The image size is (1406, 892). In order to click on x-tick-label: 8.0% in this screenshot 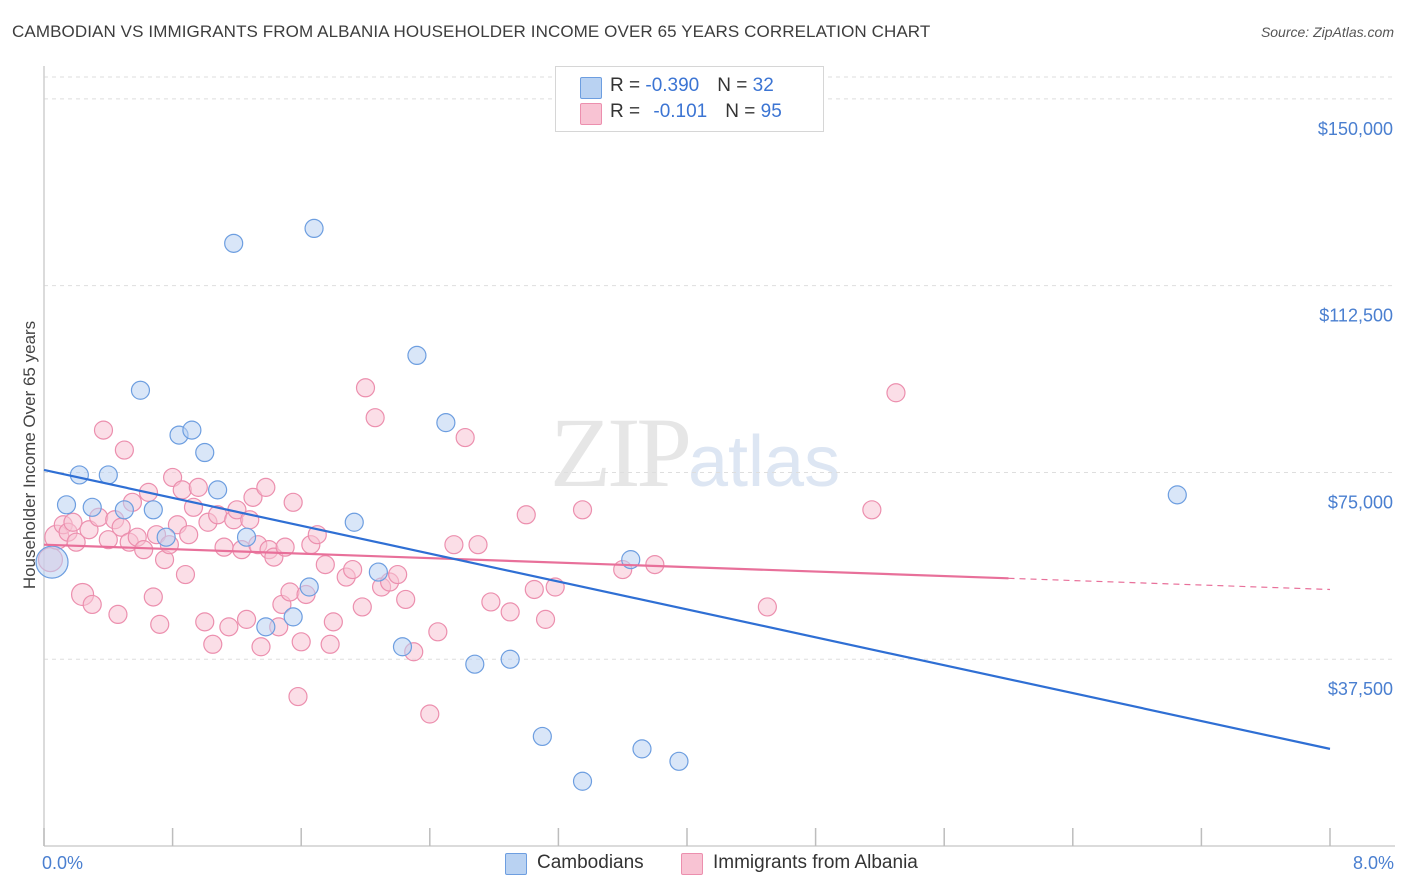, I will do `click(1373, 863)`.